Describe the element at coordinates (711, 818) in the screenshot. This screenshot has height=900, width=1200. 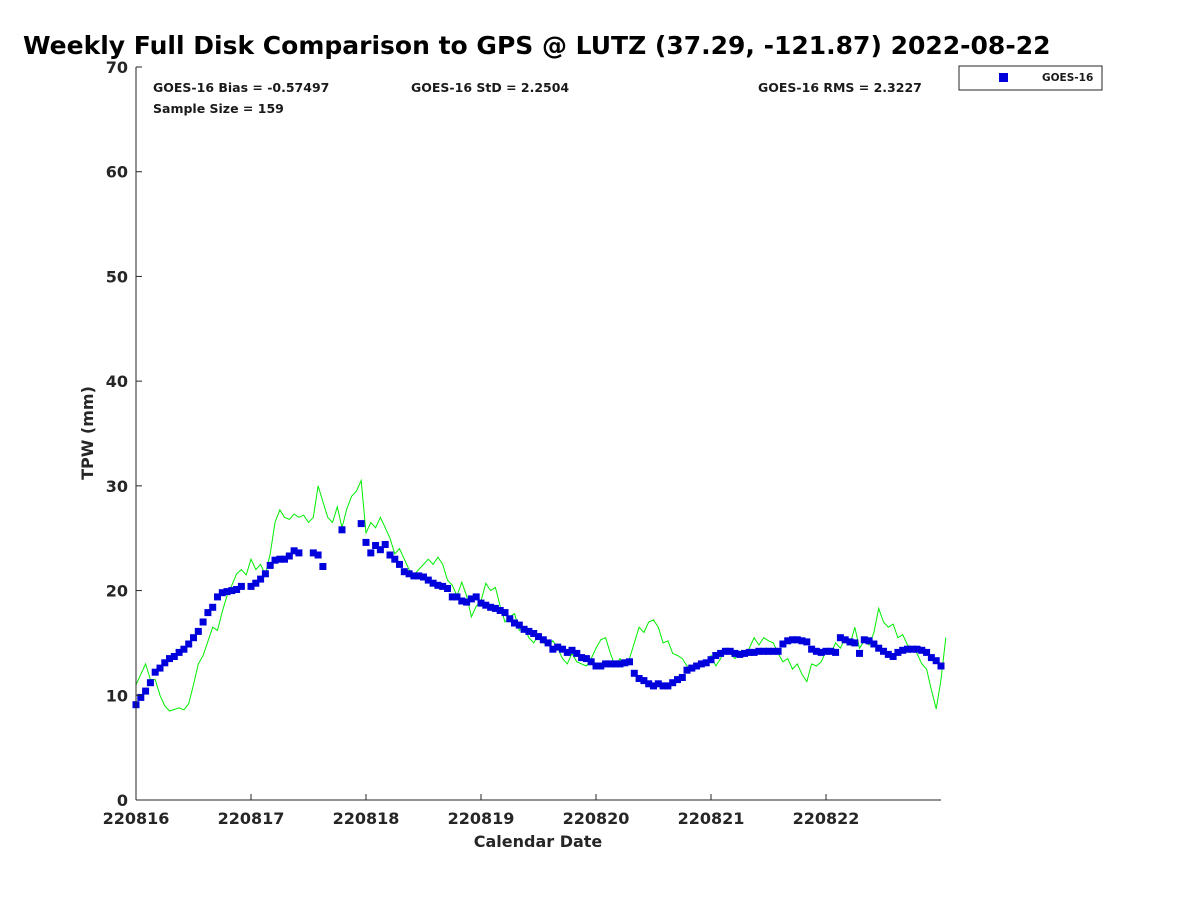
I see `x-tick-label: 220821` at that location.